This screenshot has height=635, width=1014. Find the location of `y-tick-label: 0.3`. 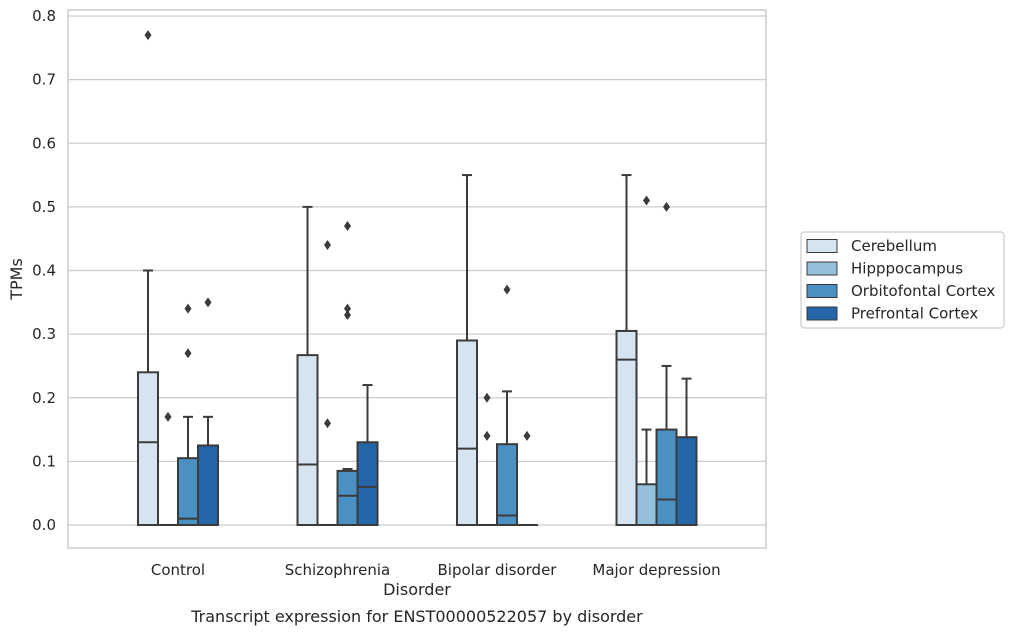

y-tick-label: 0.3 is located at coordinates (44, 334).